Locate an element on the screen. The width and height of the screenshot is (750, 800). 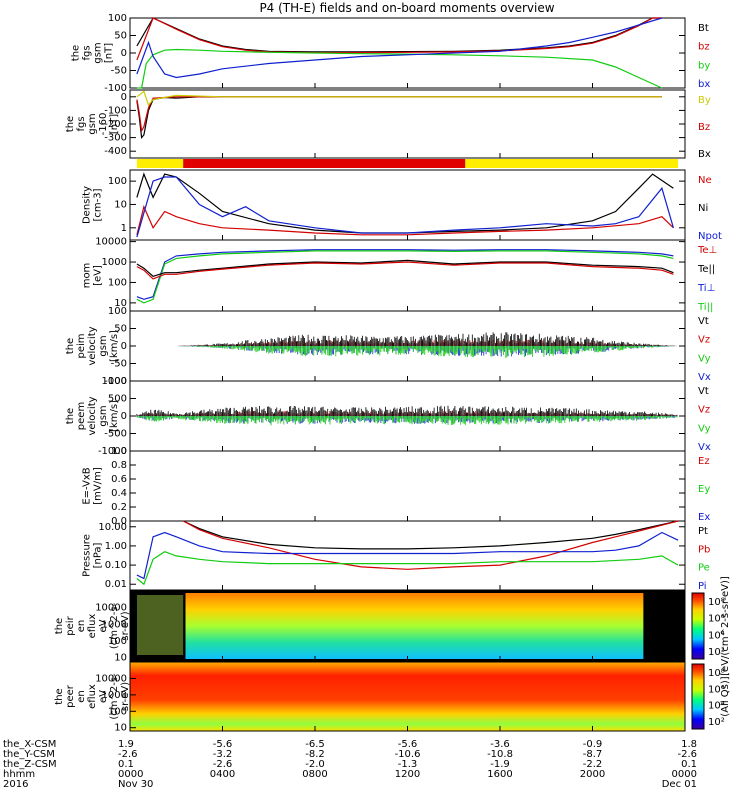
x-axis-tick-value: -2.6 is located at coordinates (687, 754).